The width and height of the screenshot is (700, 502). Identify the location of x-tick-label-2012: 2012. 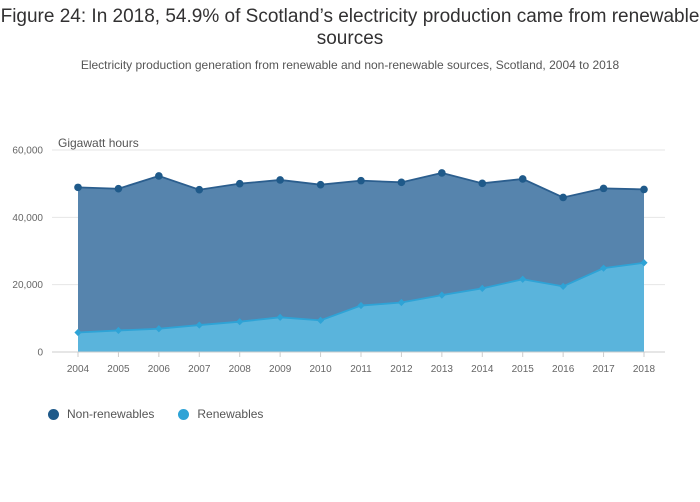
(401, 369).